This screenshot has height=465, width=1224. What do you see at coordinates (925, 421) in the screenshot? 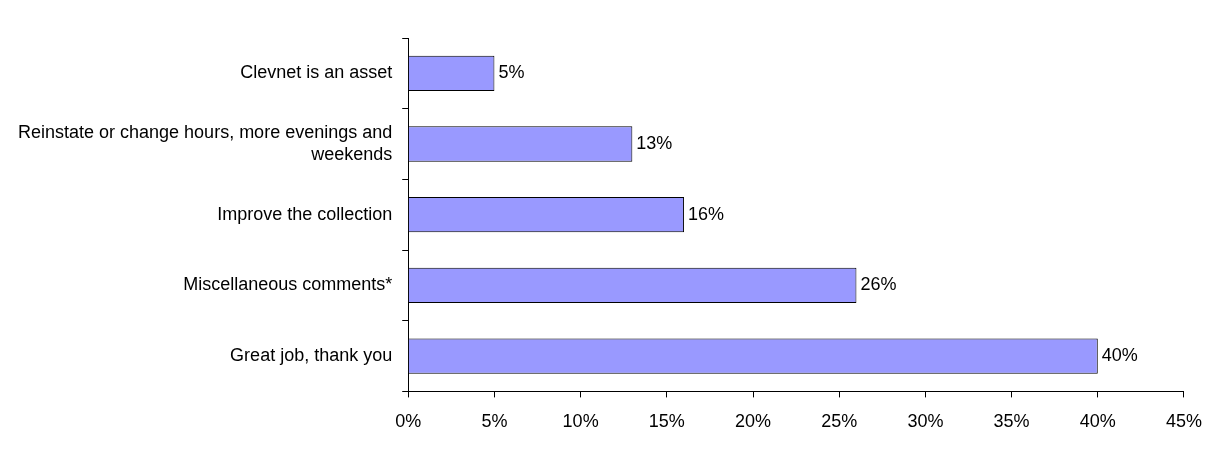
I see `x-tick-label: 30%` at bounding box center [925, 421].